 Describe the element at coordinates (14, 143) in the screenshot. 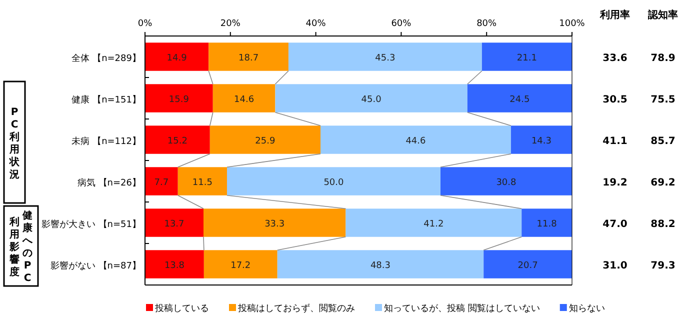

I see `text: PC利用状況` at that location.